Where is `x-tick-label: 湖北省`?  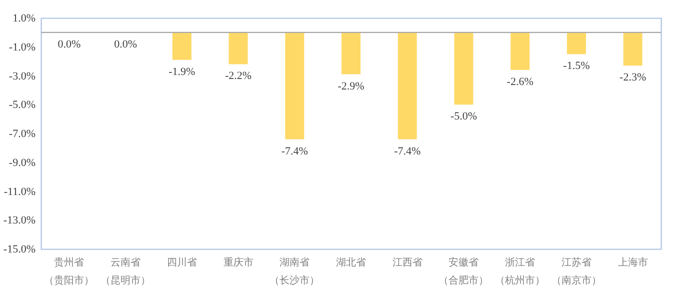
x-tick-label: 湖北省 is located at coordinates (351, 262).